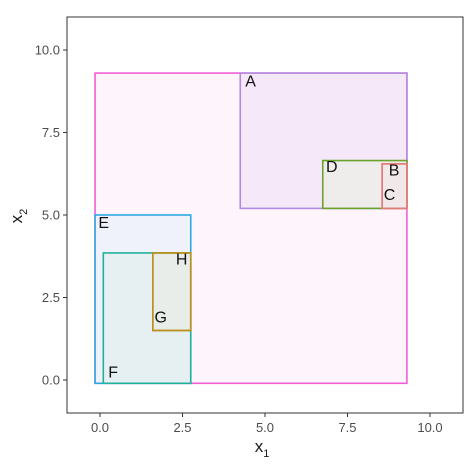 The height and width of the screenshot is (474, 474). Describe the element at coordinates (332, 167) in the screenshot. I see `box-label-d: D` at that location.